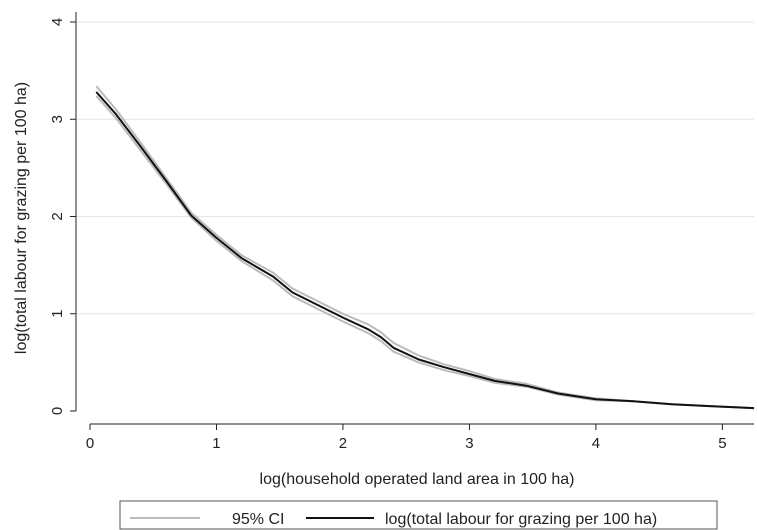  What do you see at coordinates (57, 22) in the screenshot?
I see `y-tick-label: 4` at bounding box center [57, 22].